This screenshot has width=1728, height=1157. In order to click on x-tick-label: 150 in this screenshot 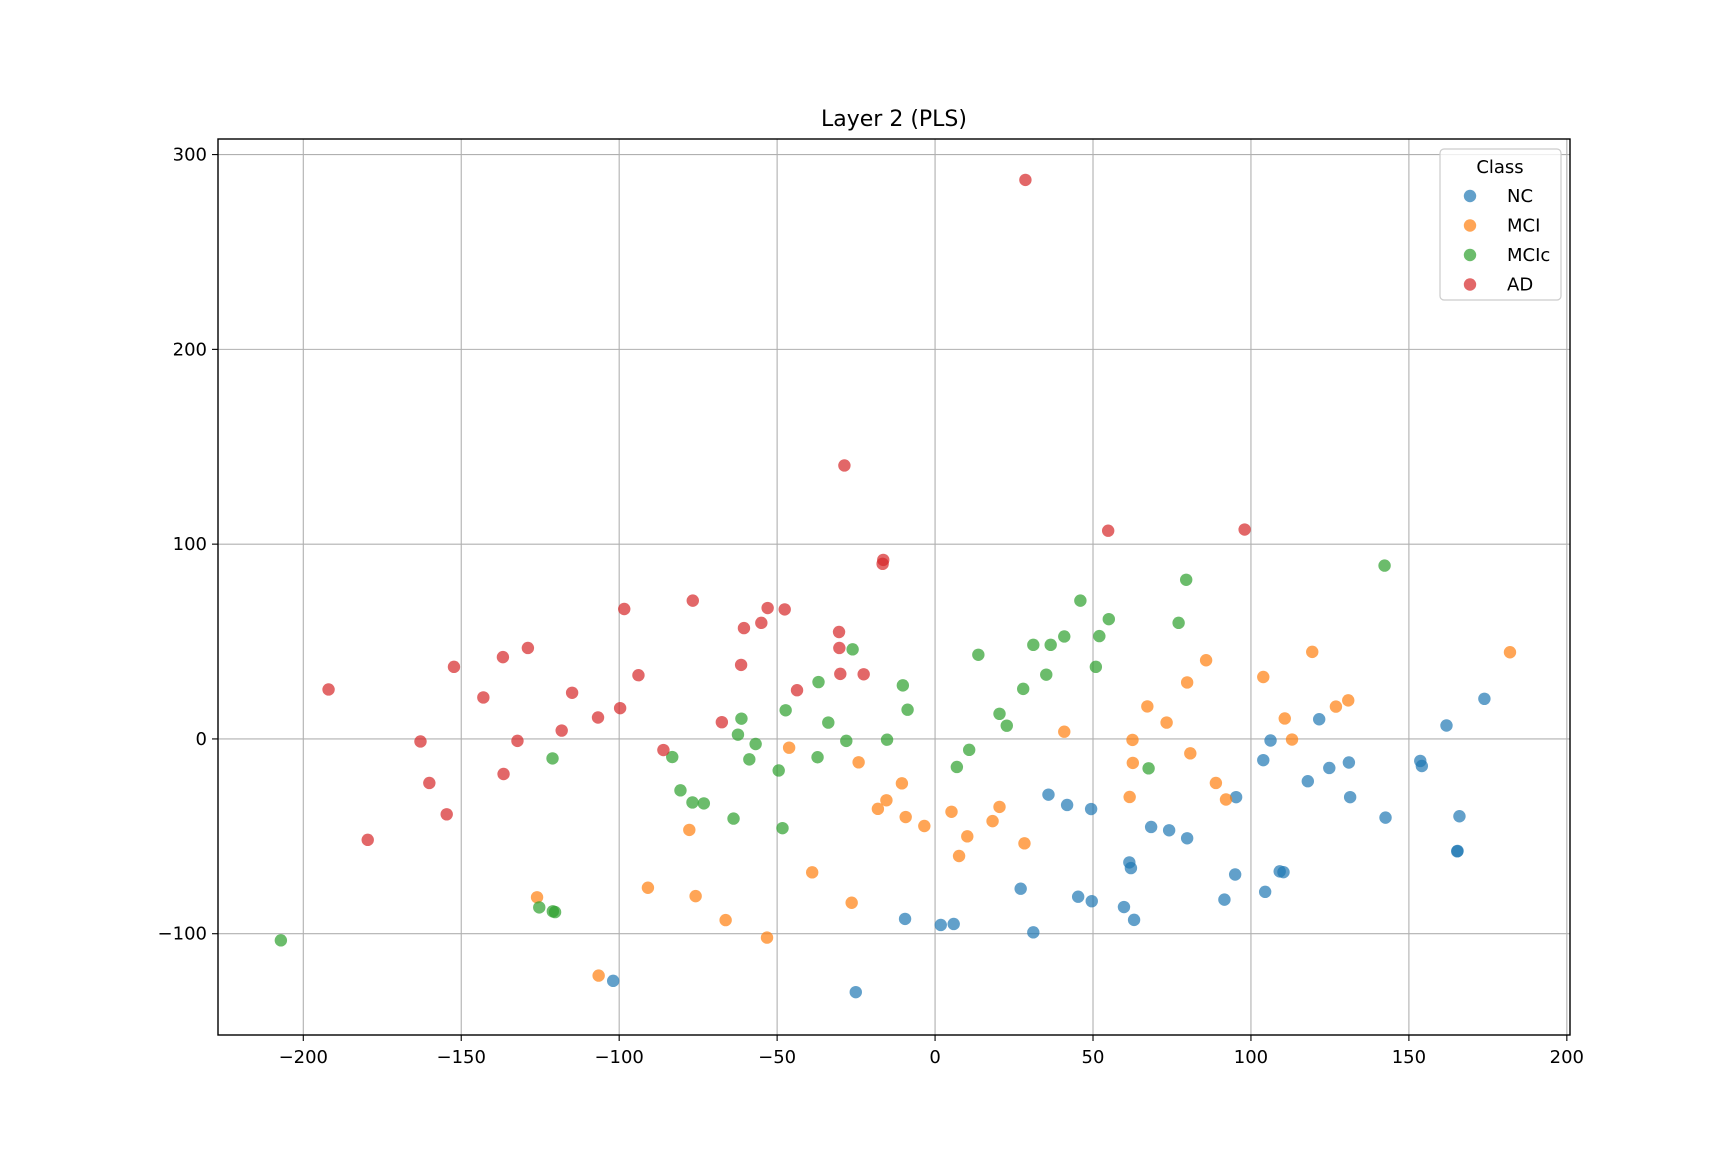, I will do `click(1409, 1057)`.